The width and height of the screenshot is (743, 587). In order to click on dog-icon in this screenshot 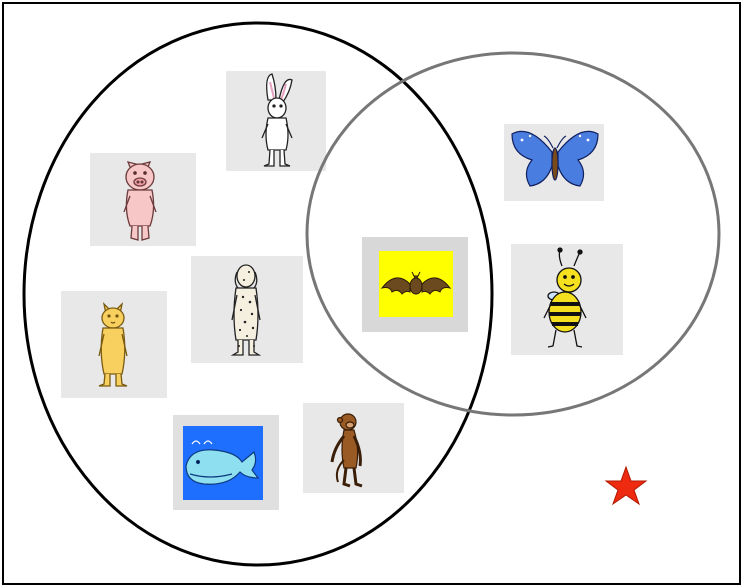, I will do `click(246, 310)`.